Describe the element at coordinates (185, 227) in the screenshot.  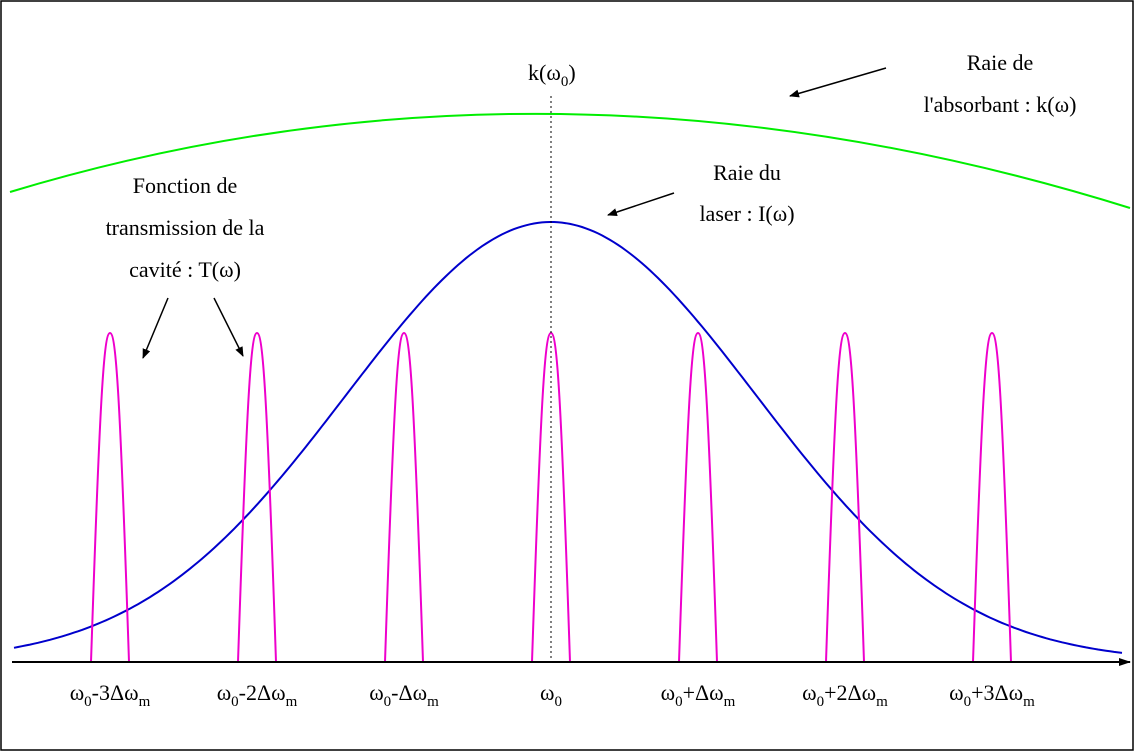
I see `cavity-label-line2: transmission de la` at that location.